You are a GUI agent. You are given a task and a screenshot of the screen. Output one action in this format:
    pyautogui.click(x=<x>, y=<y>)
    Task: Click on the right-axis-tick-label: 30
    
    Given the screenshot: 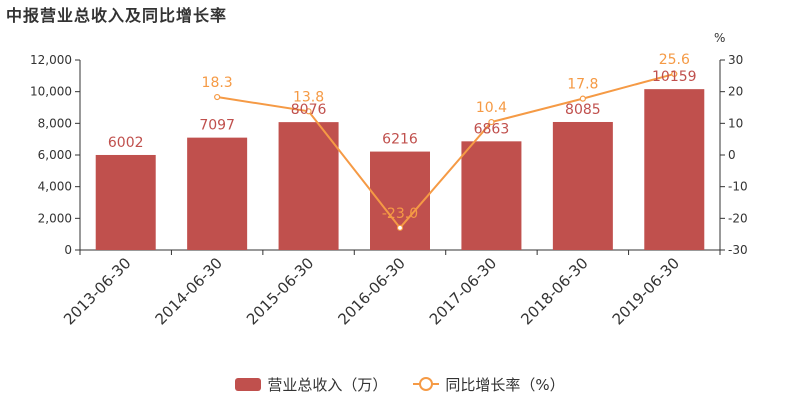 What is the action you would take?
    pyautogui.click(x=735, y=60)
    